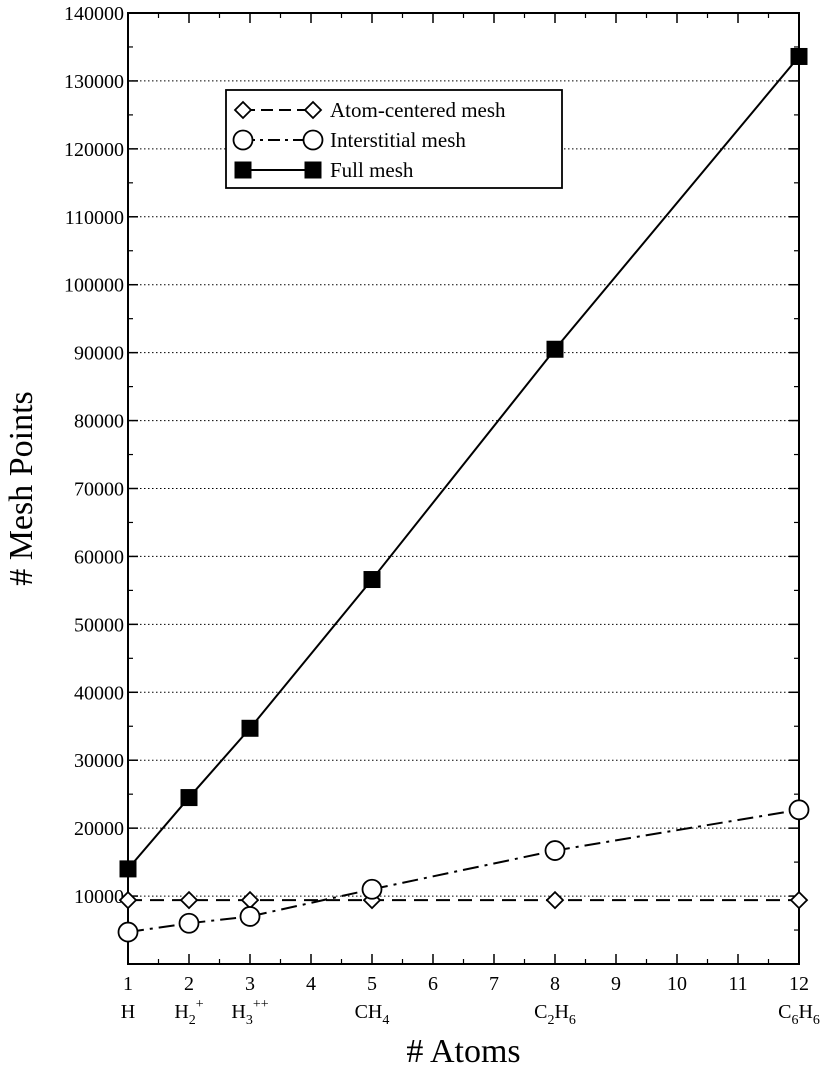 This screenshot has height=1070, width=830. What do you see at coordinates (418, 110) in the screenshot?
I see `legend-label: Atom-centered mesh` at bounding box center [418, 110].